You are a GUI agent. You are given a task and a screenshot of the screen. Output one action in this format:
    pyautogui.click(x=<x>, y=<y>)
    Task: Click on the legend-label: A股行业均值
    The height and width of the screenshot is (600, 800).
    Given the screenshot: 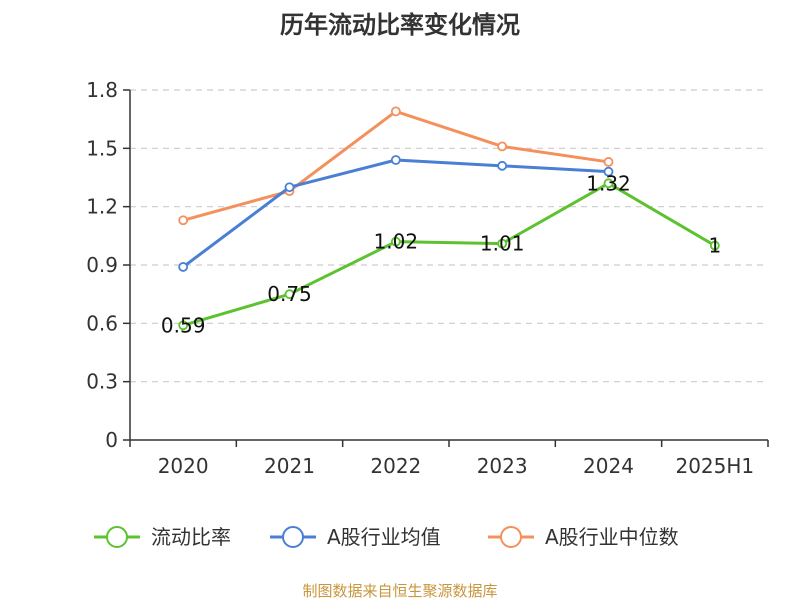 What is the action you would take?
    pyautogui.click(x=384, y=537)
    